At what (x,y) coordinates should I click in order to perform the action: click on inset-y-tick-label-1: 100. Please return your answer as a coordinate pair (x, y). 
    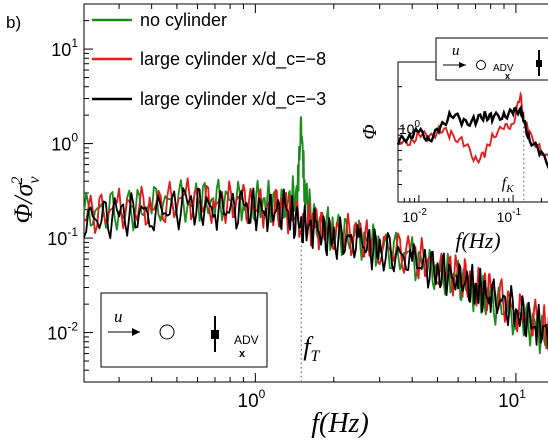
    Looking at the image, I should click on (410, 128).